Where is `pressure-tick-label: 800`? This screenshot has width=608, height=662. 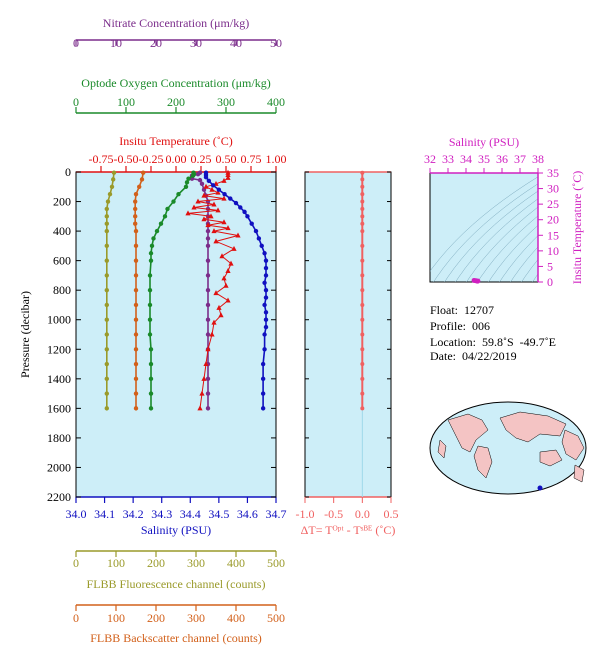
pressure-tick-label: 800 is located at coordinates (62, 290).